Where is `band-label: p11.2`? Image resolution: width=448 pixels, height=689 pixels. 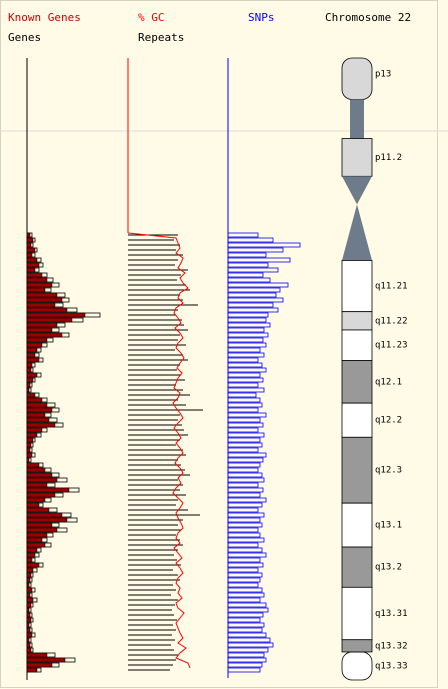
band-label: p11.2 is located at coordinates (388, 158).